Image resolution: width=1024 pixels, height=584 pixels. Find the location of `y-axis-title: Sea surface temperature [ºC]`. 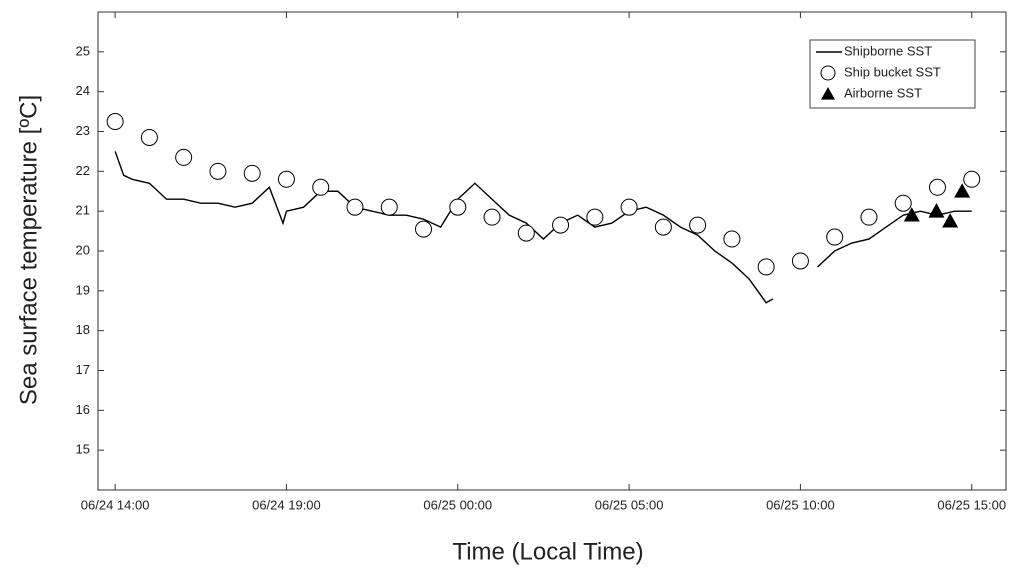

y-axis-title: Sea surface temperature [ºC] is located at coordinates (28, 250).